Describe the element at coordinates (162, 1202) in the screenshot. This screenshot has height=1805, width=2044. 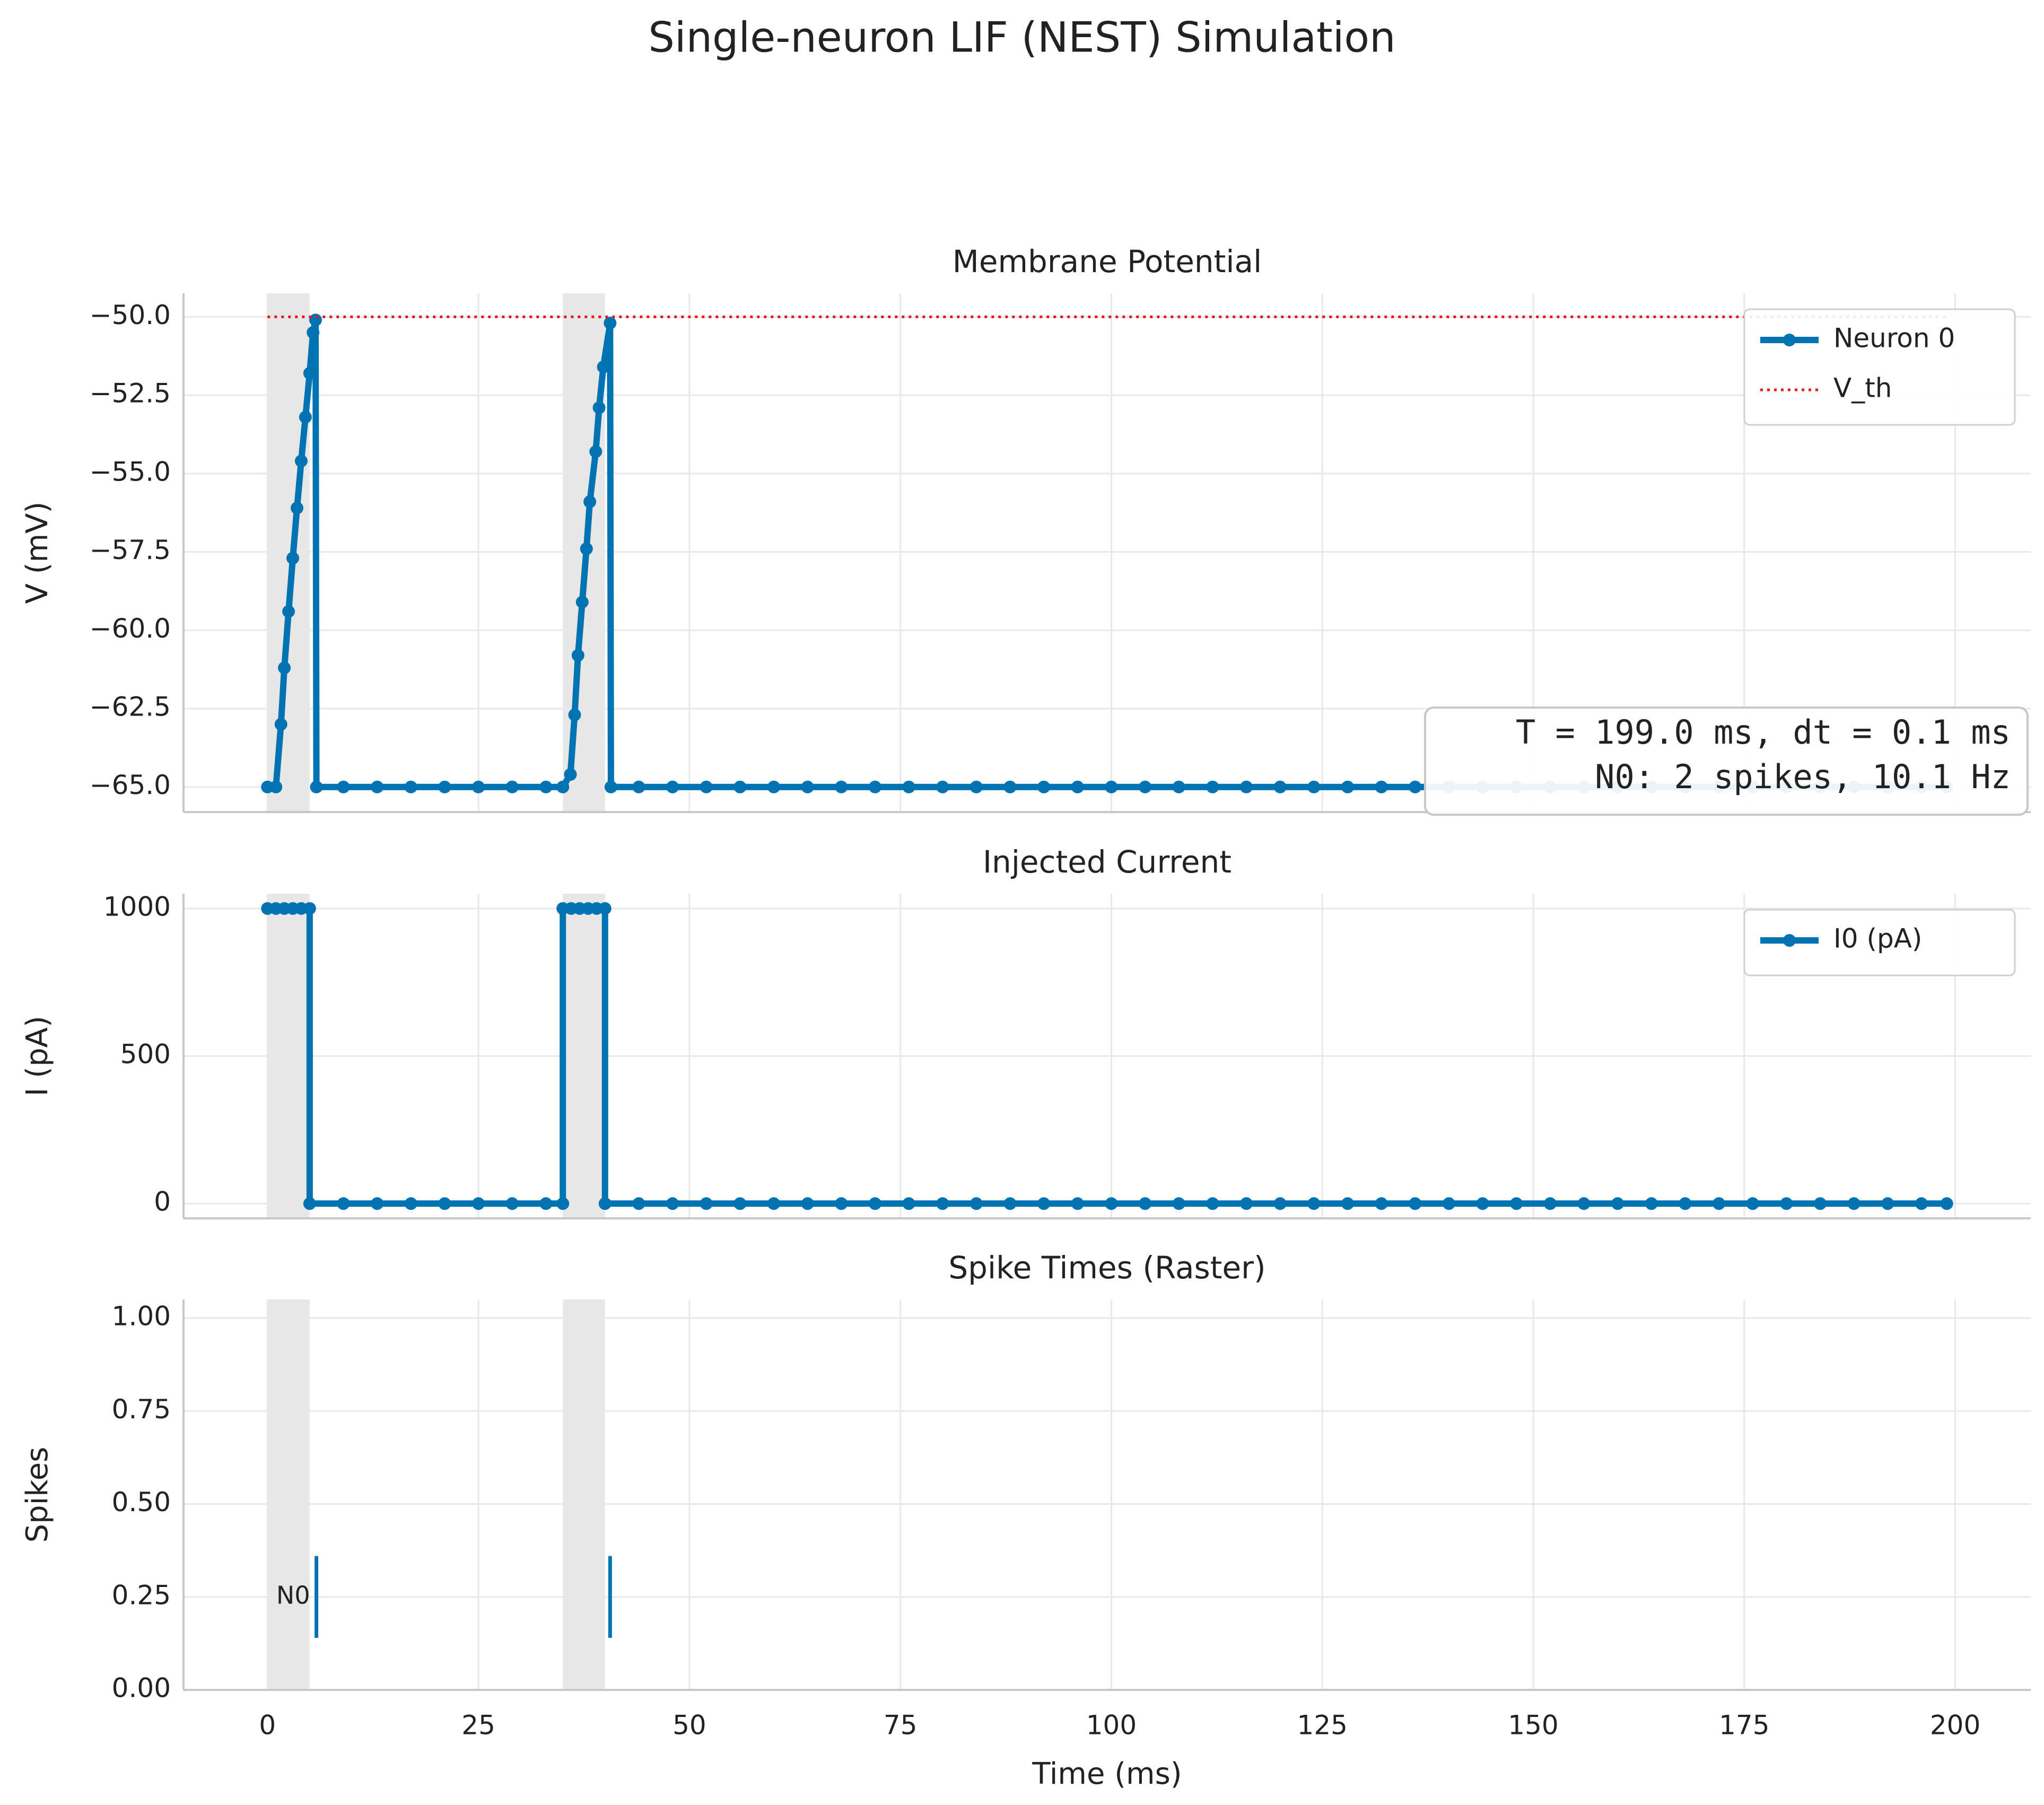
I see `y-tick-label: 0` at that location.